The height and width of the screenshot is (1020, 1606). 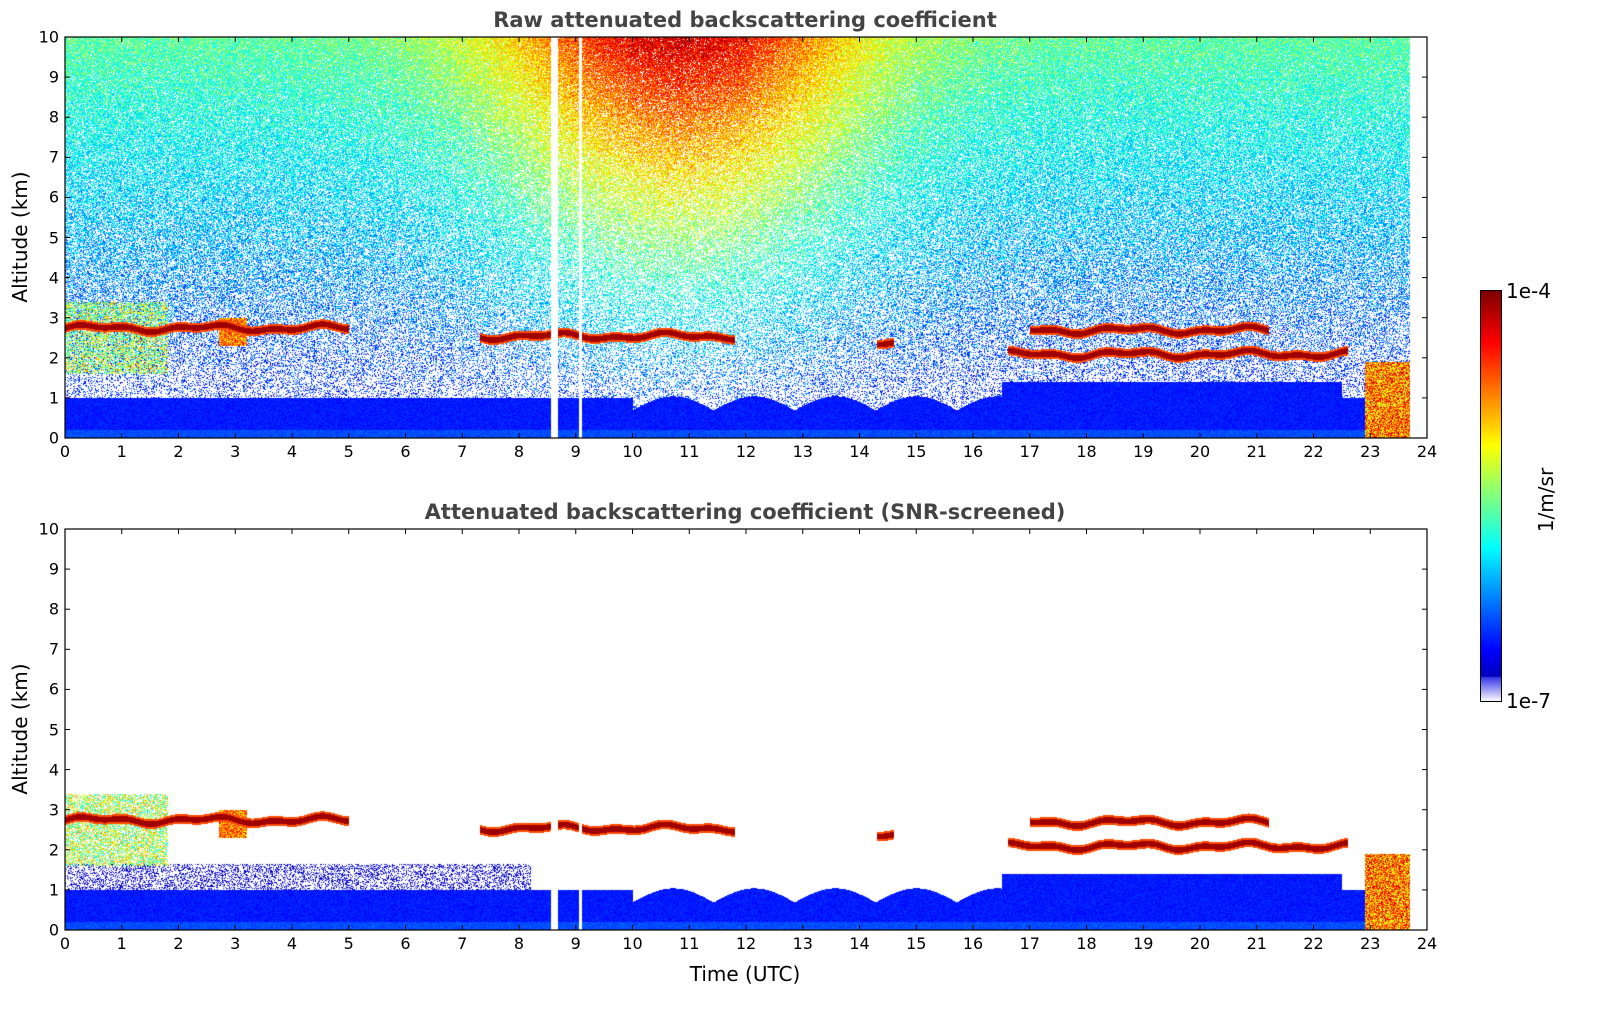 What do you see at coordinates (1528, 701) in the screenshot?
I see `colorbar-min-label: 1e-7` at bounding box center [1528, 701].